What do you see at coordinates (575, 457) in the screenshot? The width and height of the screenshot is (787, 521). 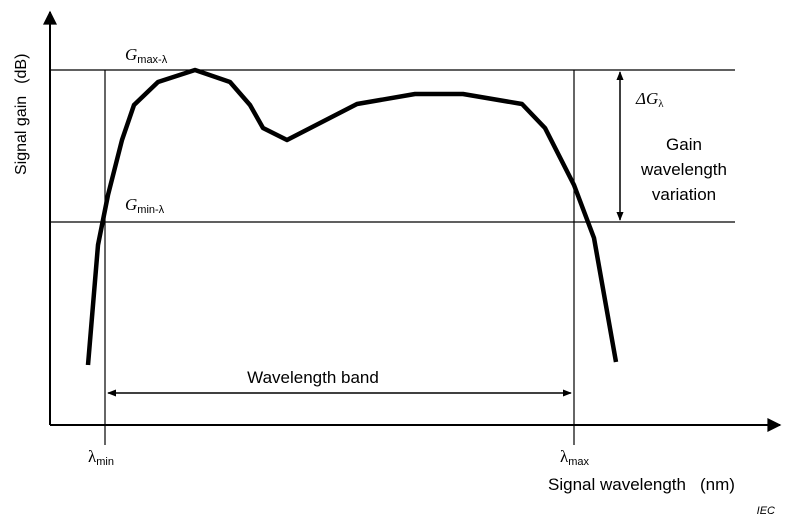 I see `lambda-max: λmax` at bounding box center [575, 457].